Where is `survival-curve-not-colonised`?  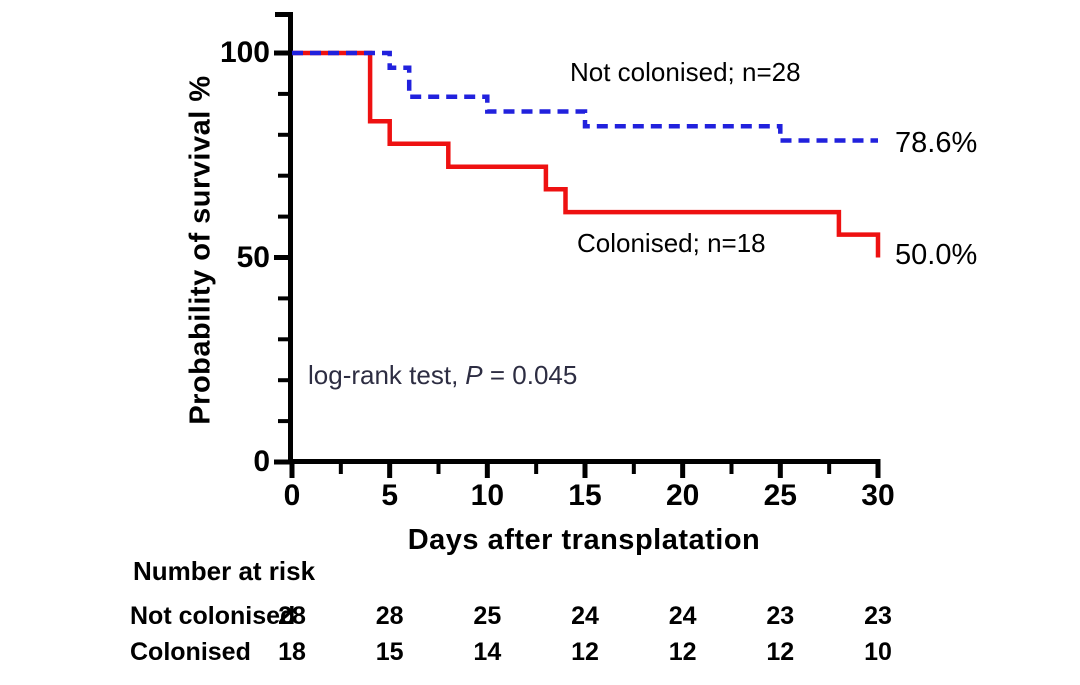 survival-curve-not-colonised is located at coordinates (585, 96).